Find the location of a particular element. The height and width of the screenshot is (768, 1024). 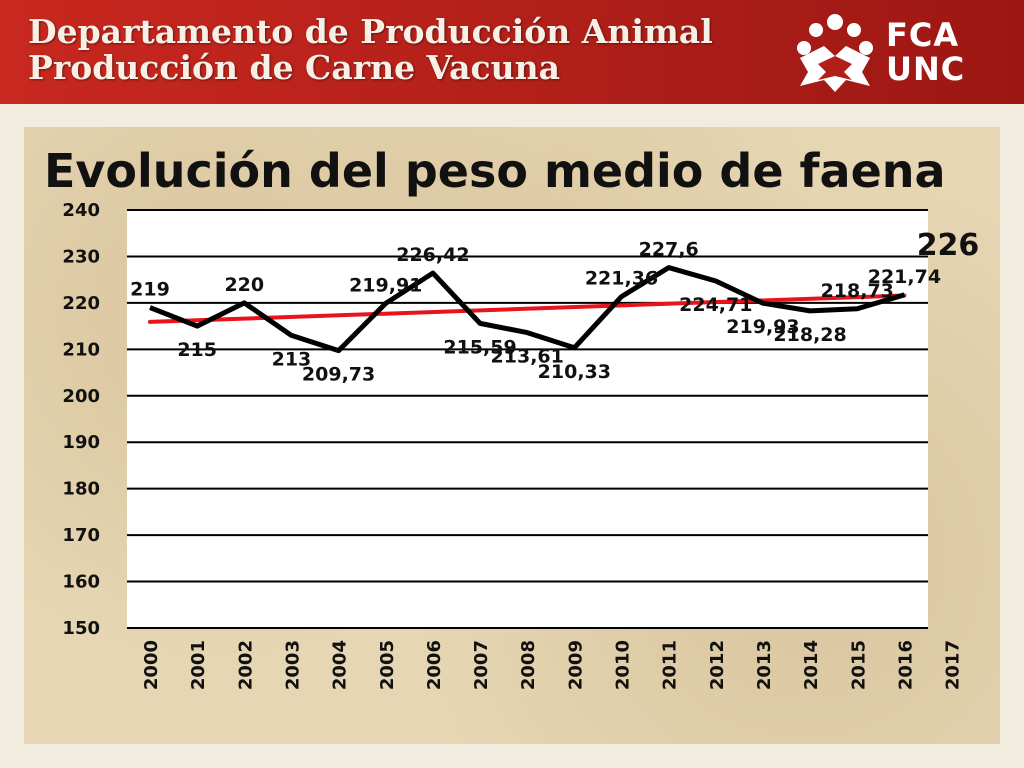

data-label: 218,28 is located at coordinates (809, 335).